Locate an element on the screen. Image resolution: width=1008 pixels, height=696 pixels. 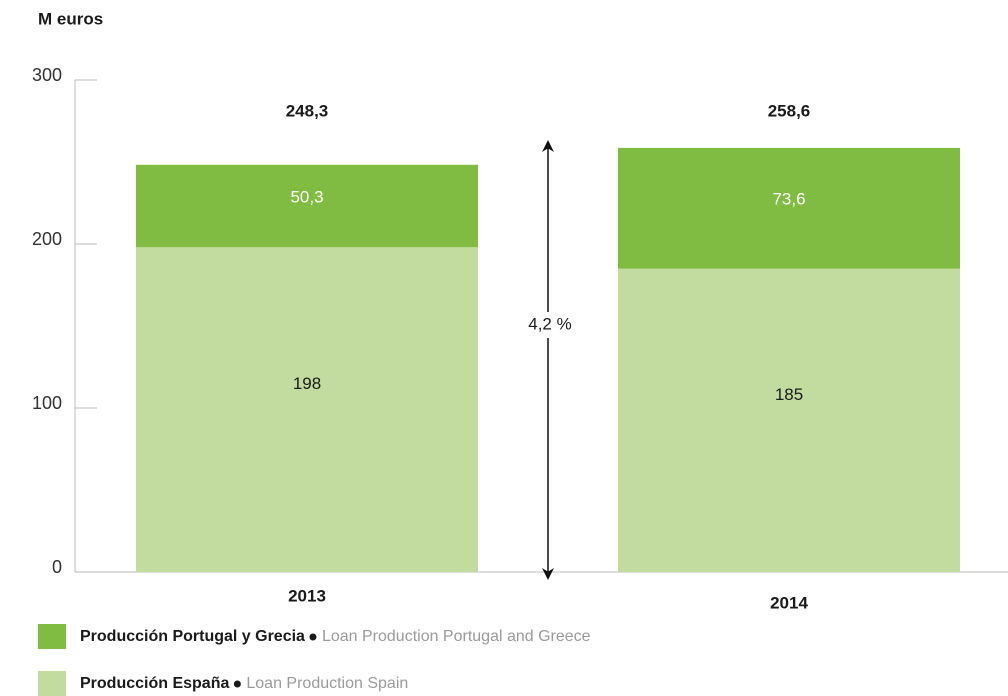
annotation: 4,2 % is located at coordinates (549, 323).